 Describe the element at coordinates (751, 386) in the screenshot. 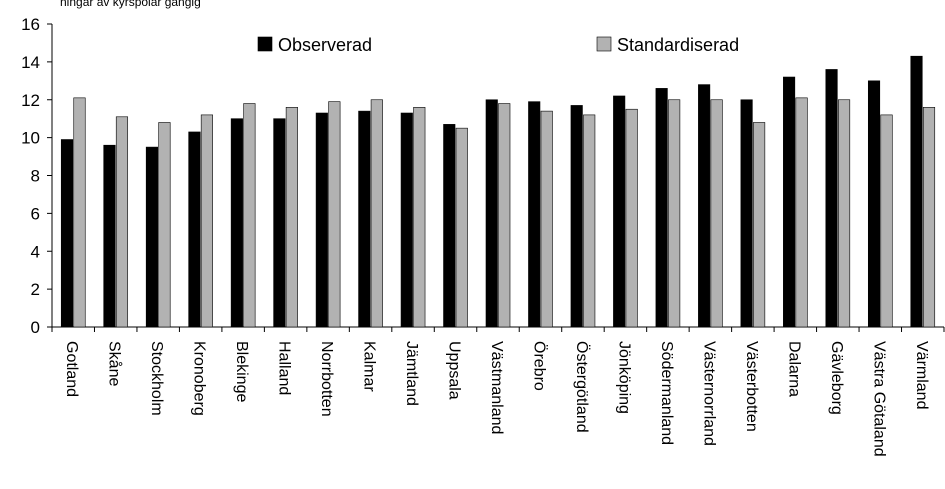

I see `category-label: Västerbotten` at that location.